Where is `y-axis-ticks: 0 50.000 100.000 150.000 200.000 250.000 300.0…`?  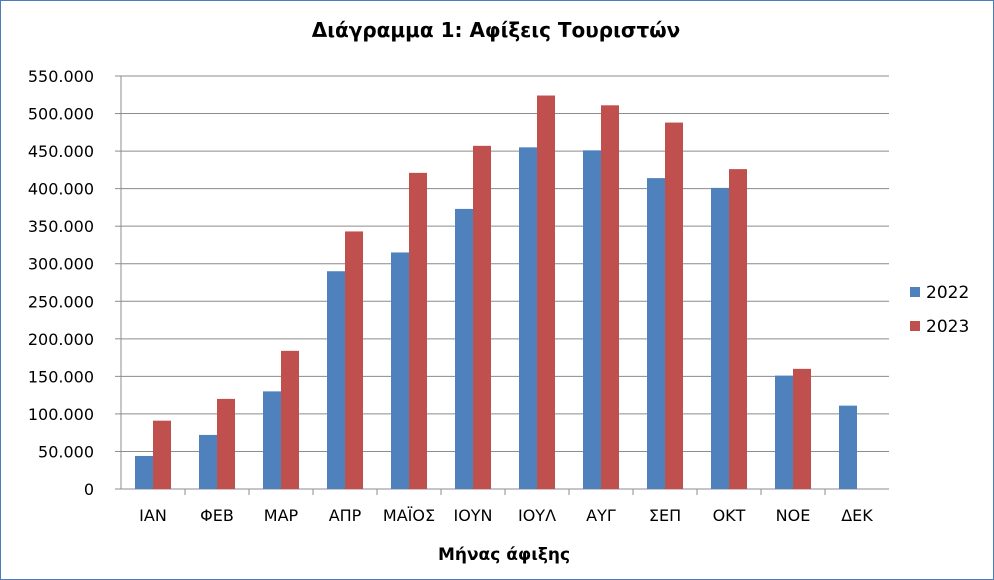
y-axis-ticks: 0 50.000 100.000 150.000 200.000 250.000 300.0… is located at coordinates (74, 283).